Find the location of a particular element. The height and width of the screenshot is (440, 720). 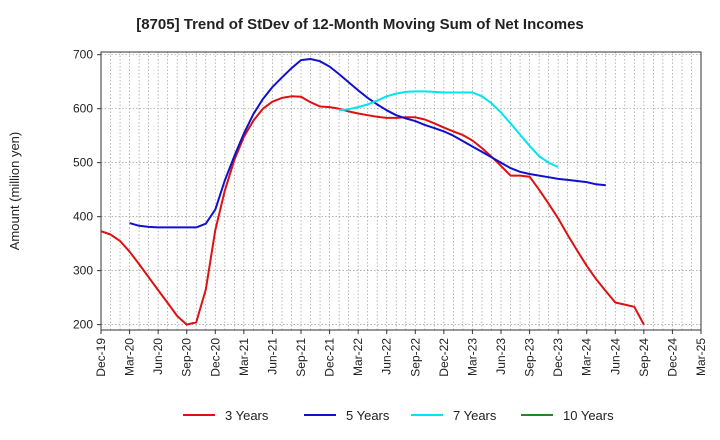

y-tick-label: 500 is located at coordinates (83, 163).